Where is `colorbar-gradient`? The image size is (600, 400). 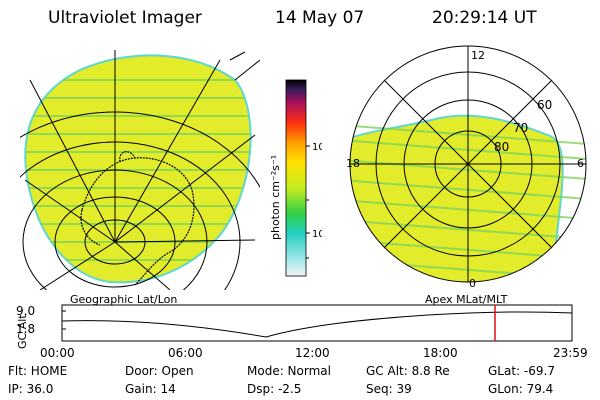
colorbar-gradient is located at coordinates (296, 178).